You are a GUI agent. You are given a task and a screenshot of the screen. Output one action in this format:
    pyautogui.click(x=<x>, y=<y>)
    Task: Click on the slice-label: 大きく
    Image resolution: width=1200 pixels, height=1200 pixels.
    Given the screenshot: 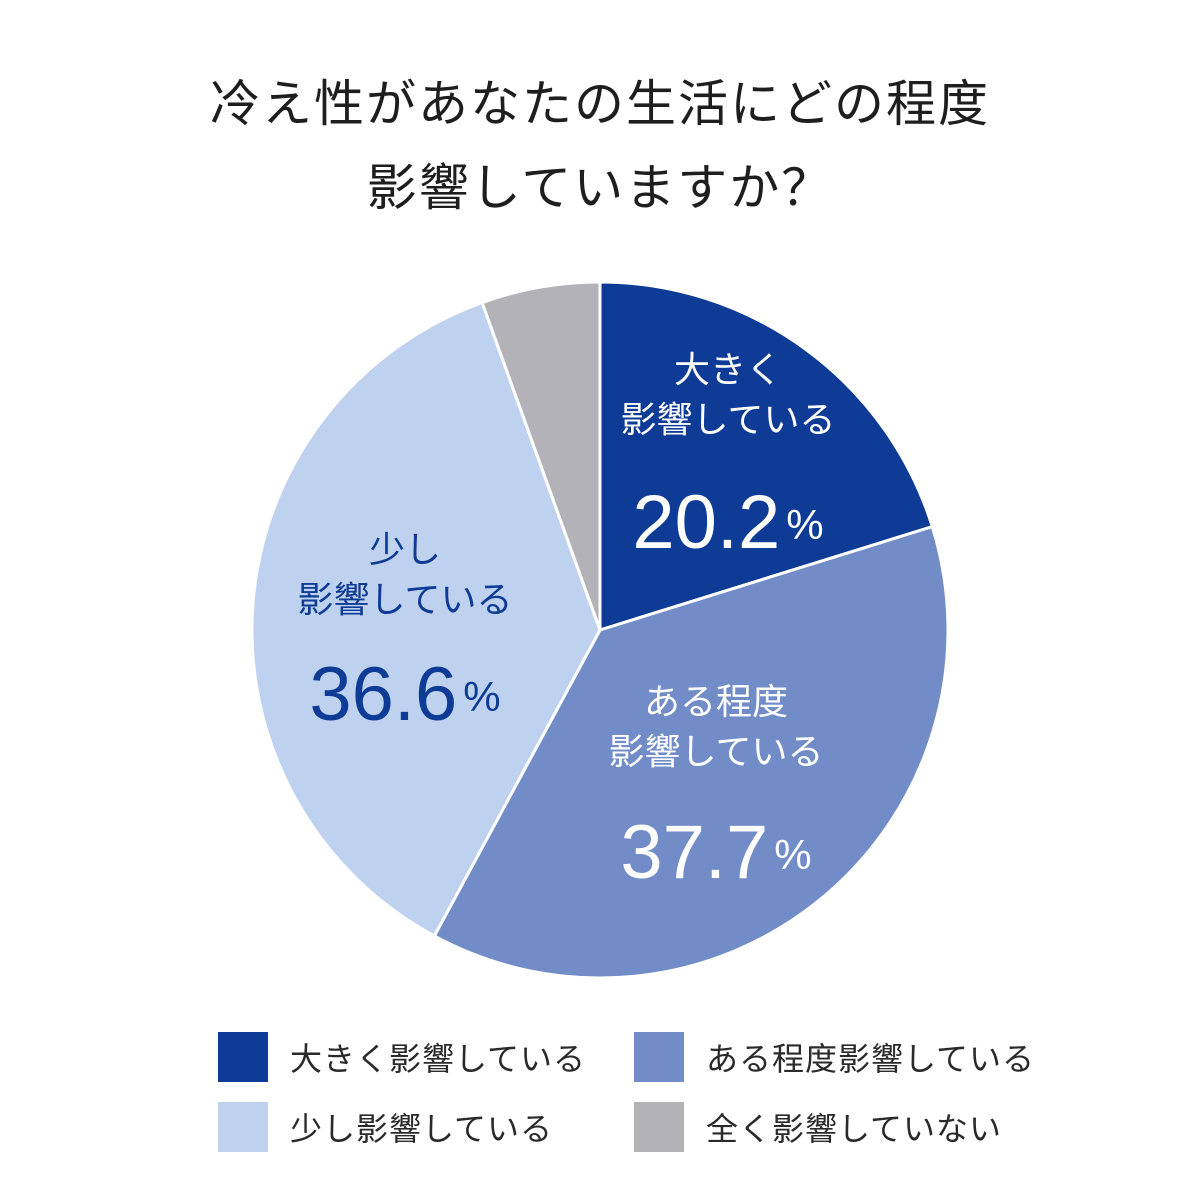 What is the action you would take?
    pyautogui.click(x=728, y=370)
    